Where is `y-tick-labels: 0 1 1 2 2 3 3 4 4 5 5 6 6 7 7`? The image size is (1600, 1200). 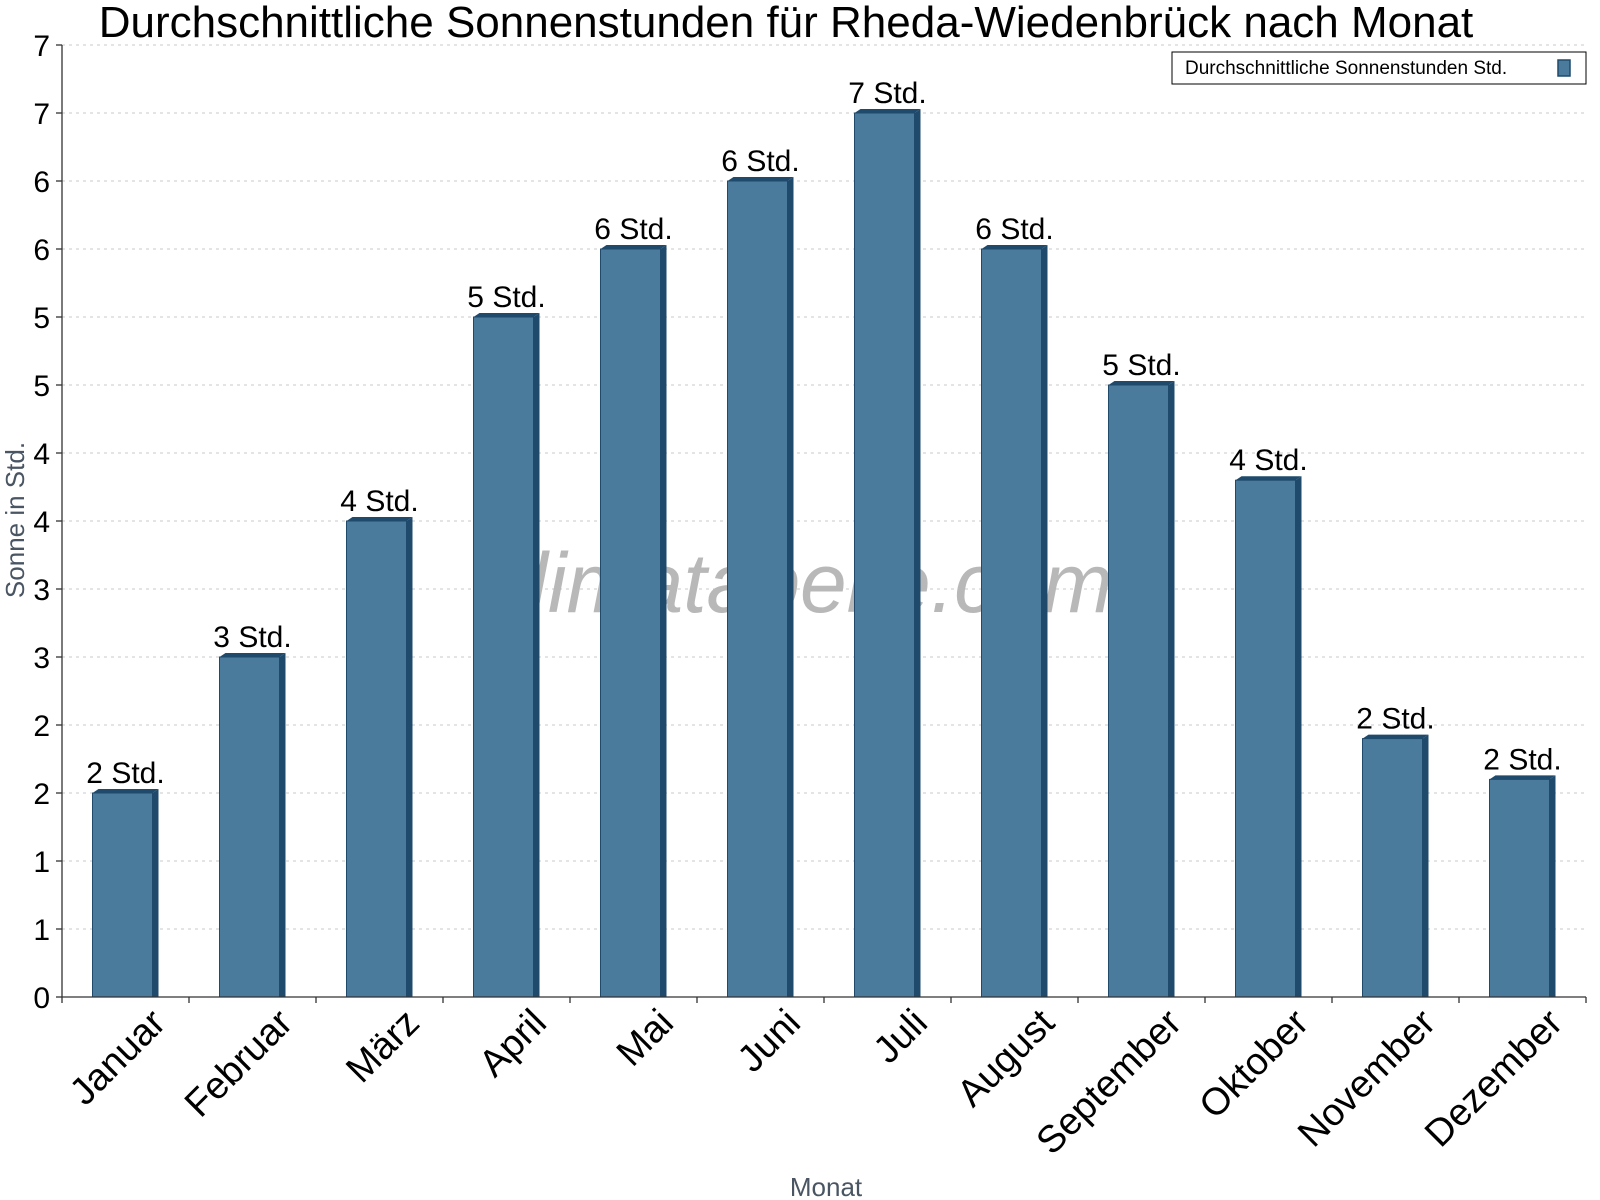
y-tick-labels: 0 1 1 2 2 3 3 4 4 5 5 6 6 7 7 is located at coordinates (41, 522).